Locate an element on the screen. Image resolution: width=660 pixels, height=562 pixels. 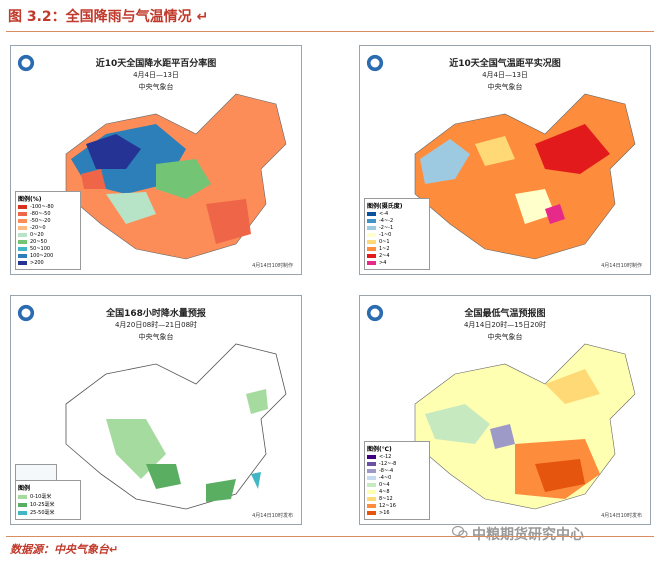
legend-item: 1~2 is located at coordinates (397, 249).